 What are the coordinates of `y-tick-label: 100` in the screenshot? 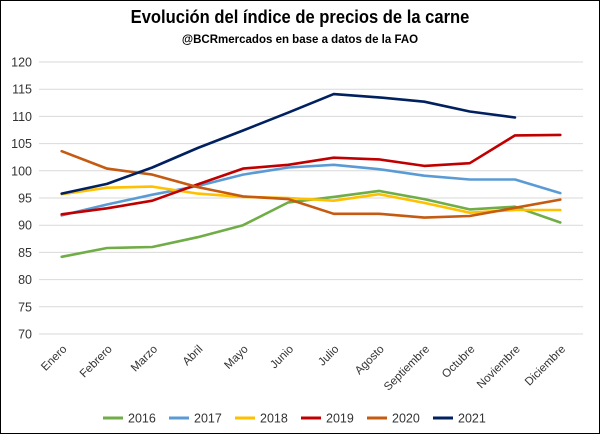 It's located at (21, 171).